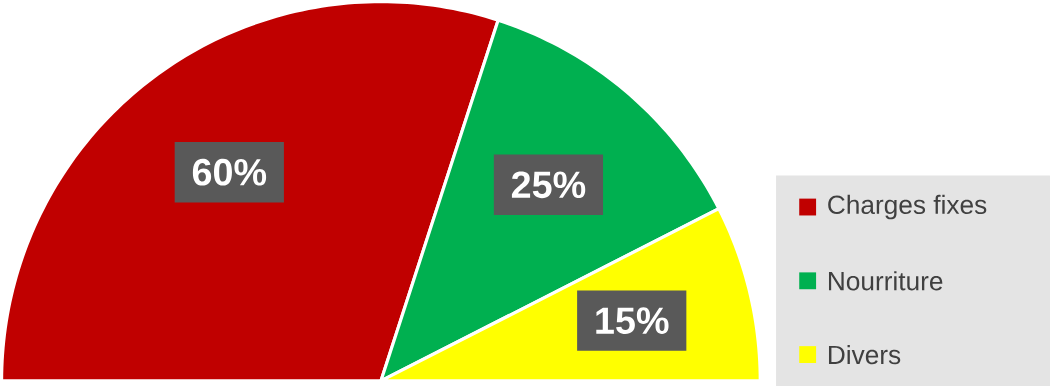 Image resolution: width=1050 pixels, height=386 pixels. What do you see at coordinates (864, 354) in the screenshot?
I see `legend-label: Divers` at bounding box center [864, 354].